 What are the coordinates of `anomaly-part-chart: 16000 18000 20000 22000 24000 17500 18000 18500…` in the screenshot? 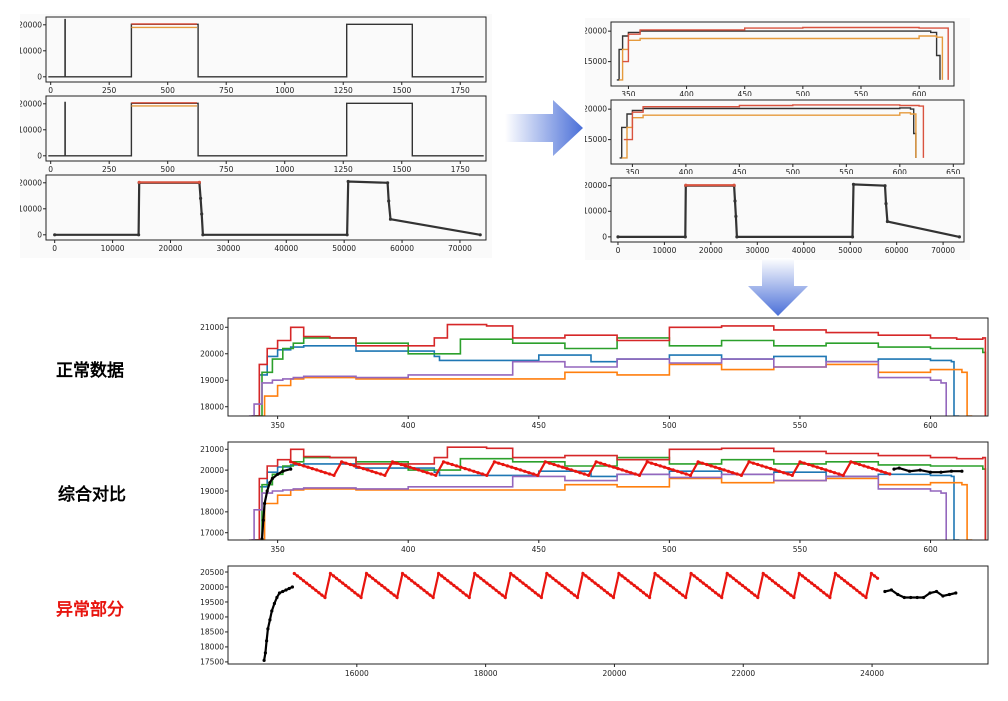 It's located at (594, 621).